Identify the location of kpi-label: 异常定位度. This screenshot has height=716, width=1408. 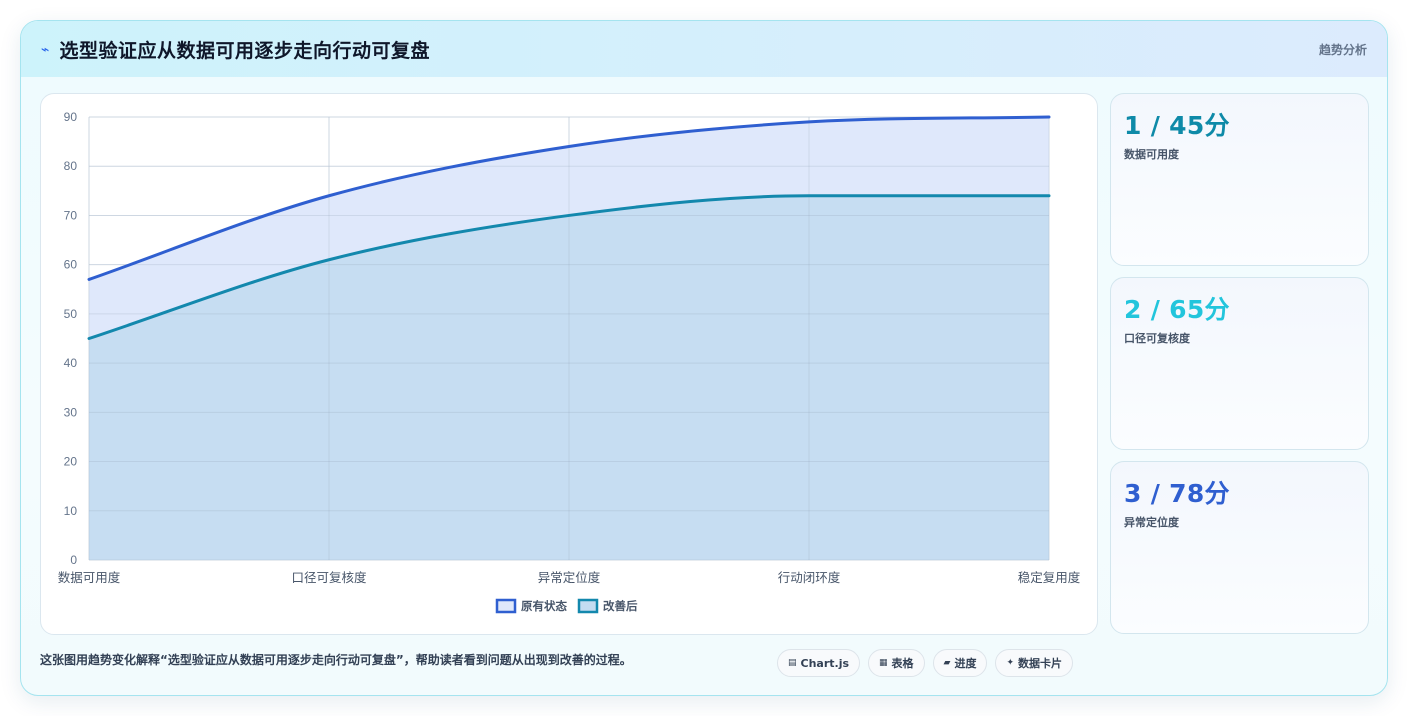
(1151, 522).